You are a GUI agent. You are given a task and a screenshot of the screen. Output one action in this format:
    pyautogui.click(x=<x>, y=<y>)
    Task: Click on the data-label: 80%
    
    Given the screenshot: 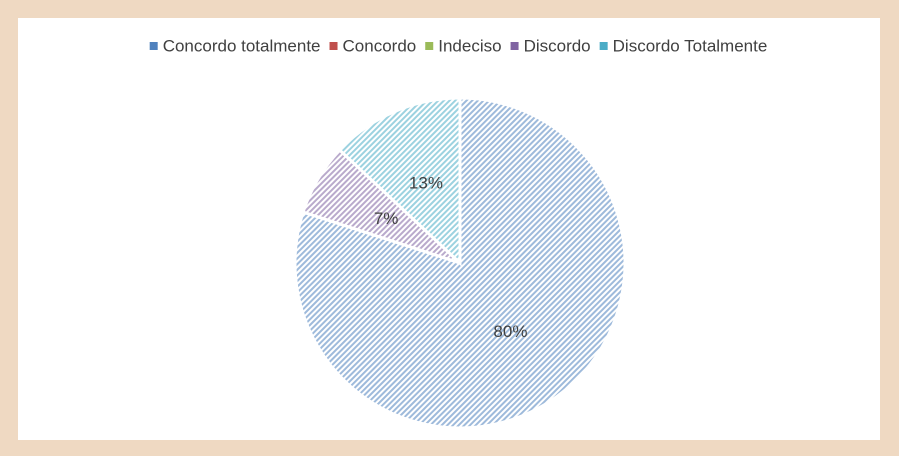 What is the action you would take?
    pyautogui.click(x=510, y=331)
    